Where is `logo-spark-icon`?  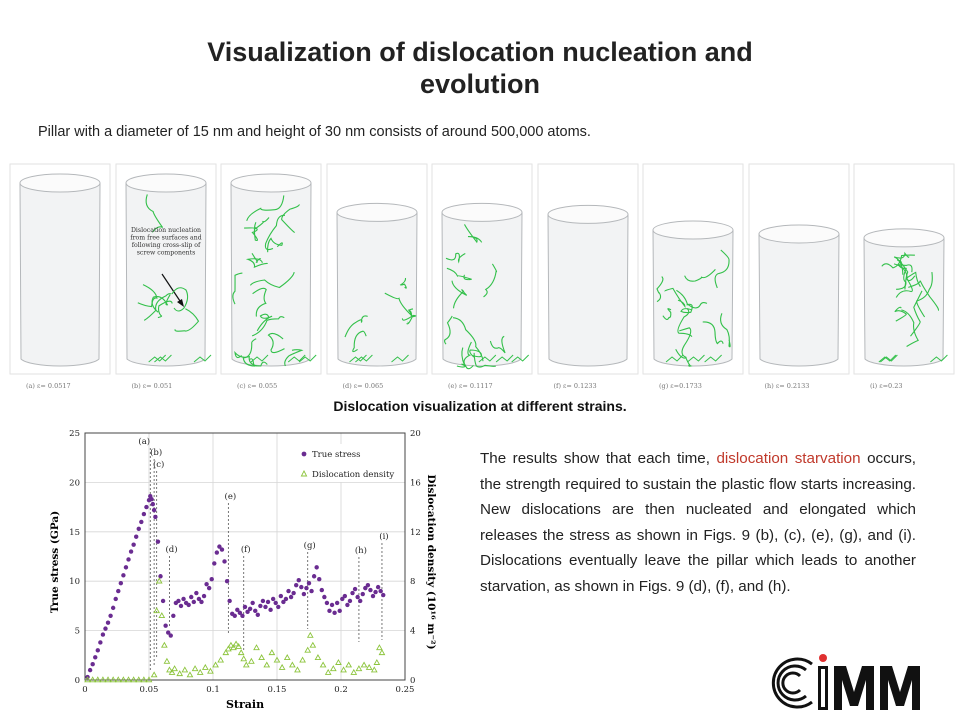
logo-spark-icon is located at coordinates (823, 658).